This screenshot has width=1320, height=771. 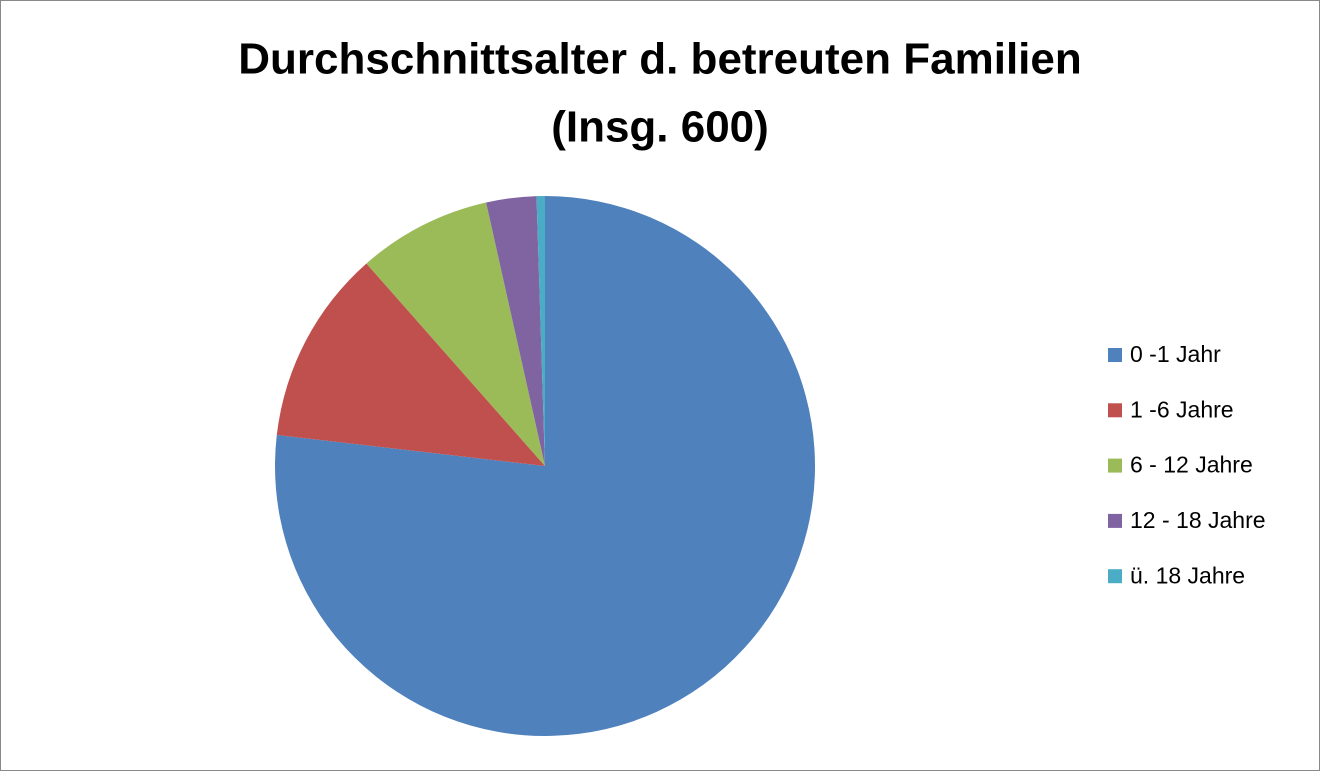 What do you see at coordinates (1182, 409) in the screenshot?
I see `legend-label: 1 -6 Jahre` at bounding box center [1182, 409].